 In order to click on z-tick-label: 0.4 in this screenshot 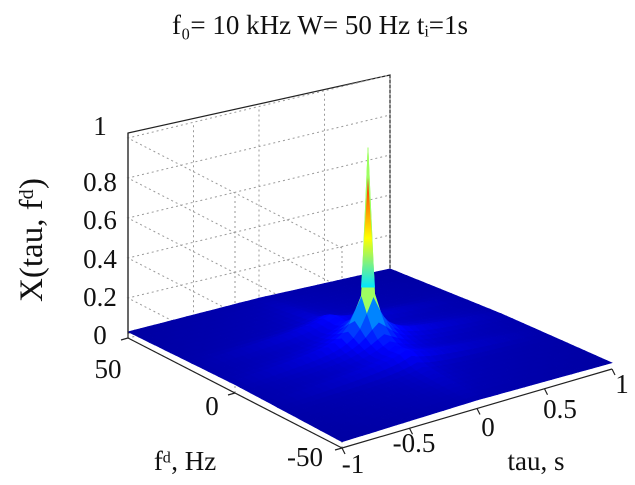, I will do `click(100, 259)`.